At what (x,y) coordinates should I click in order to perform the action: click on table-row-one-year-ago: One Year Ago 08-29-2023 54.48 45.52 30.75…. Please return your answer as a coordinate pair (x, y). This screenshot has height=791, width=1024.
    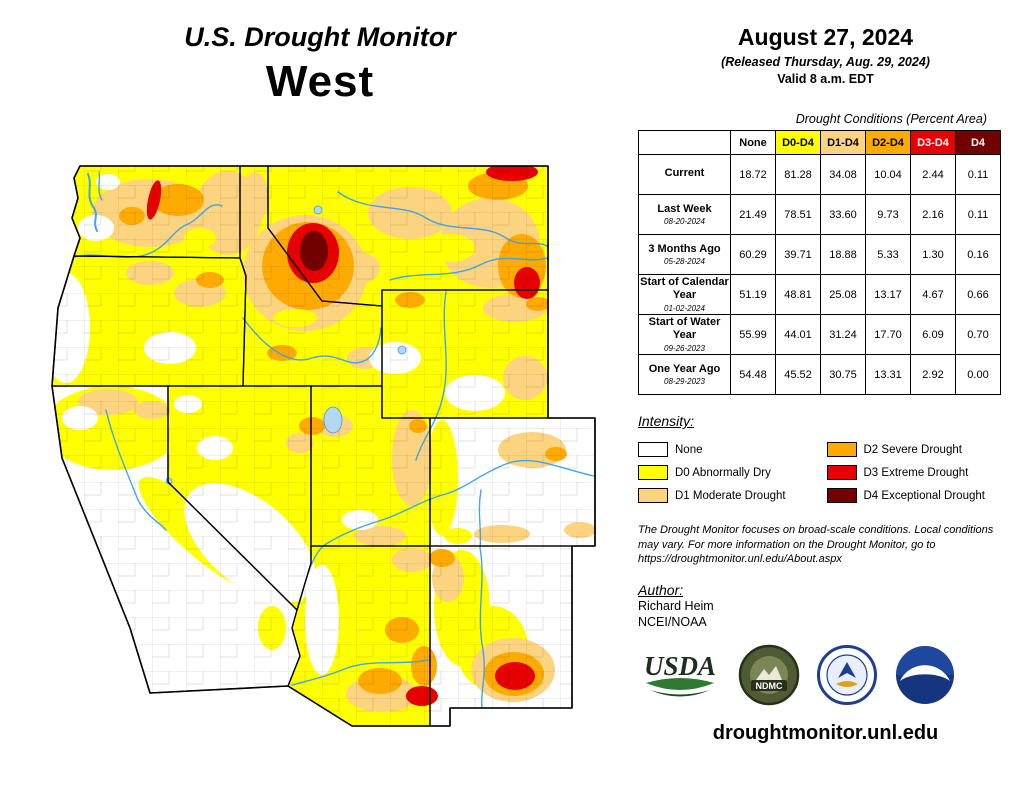
    Looking at the image, I should click on (819, 374).